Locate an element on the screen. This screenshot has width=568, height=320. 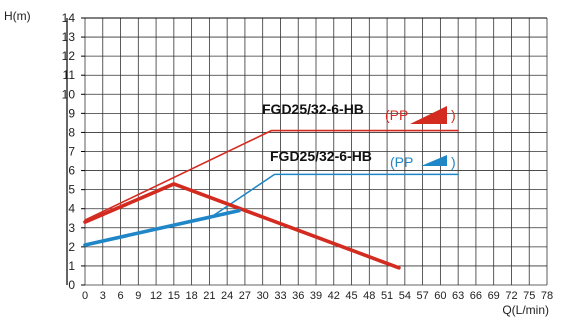
y-tick-label: 6 is located at coordinates (71, 171).